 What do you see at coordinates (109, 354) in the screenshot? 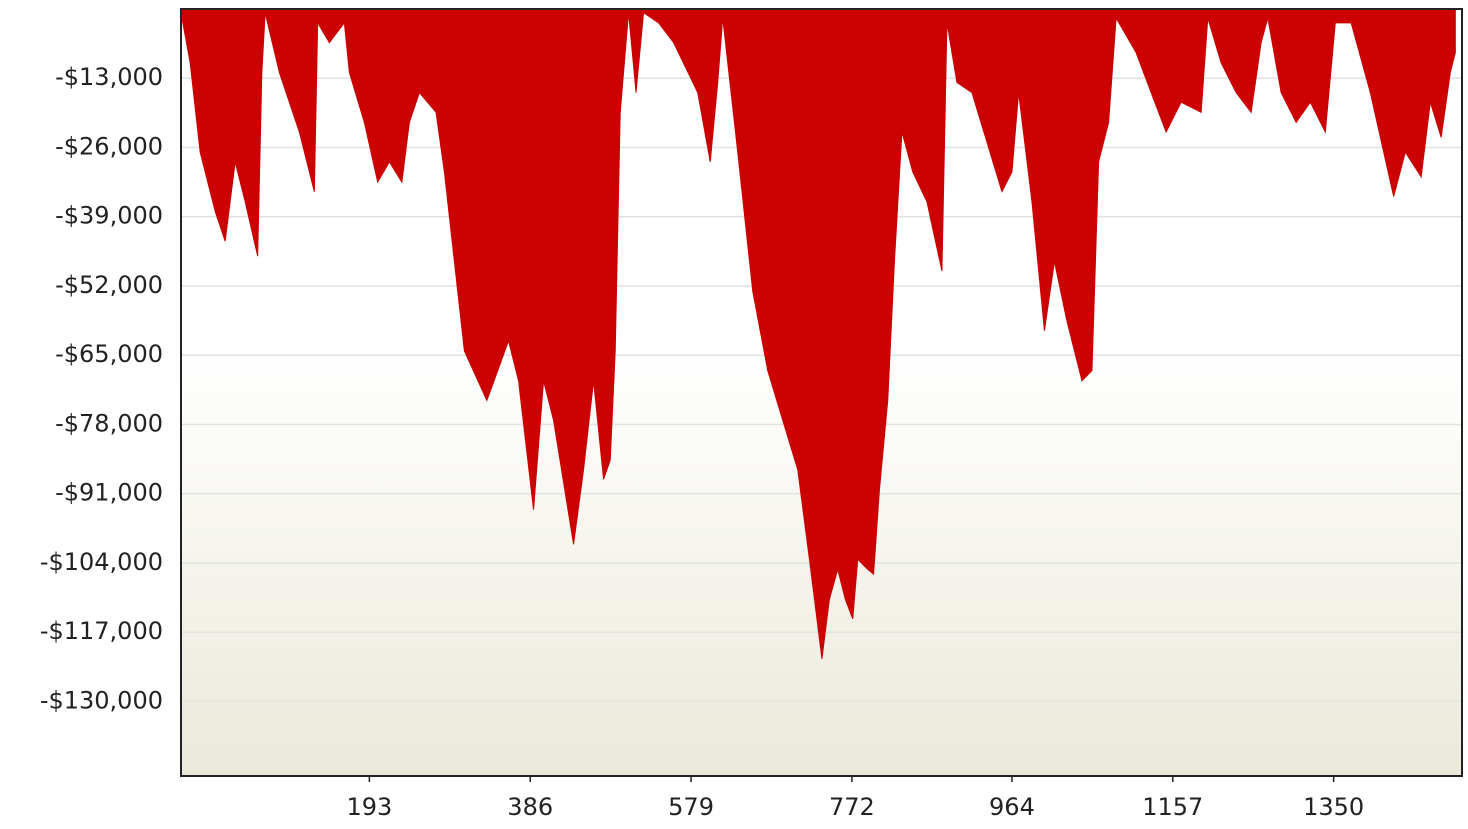
I see `y-tick-label: -$65,000` at bounding box center [109, 354].